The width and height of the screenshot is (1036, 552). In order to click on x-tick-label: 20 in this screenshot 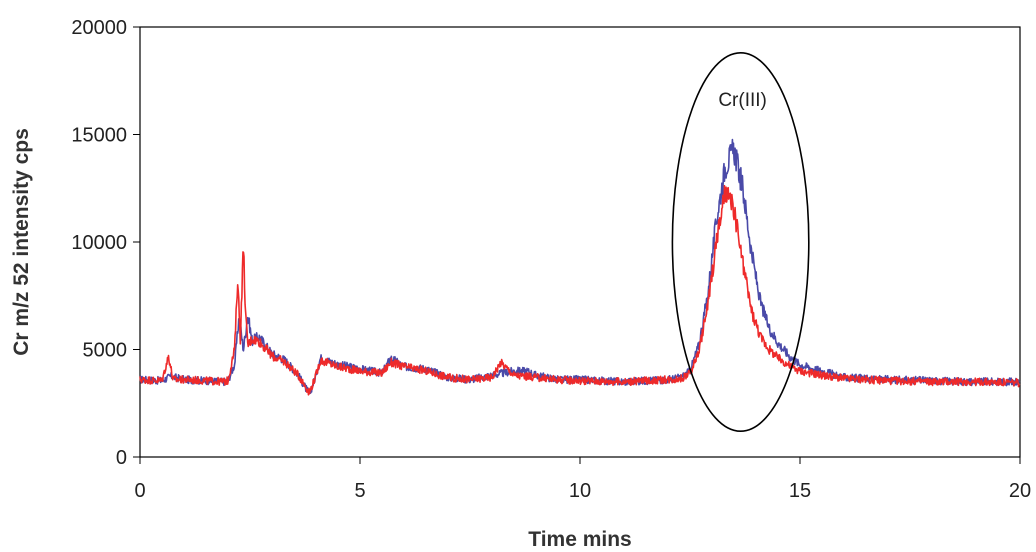, I will do `click(1020, 491)`.